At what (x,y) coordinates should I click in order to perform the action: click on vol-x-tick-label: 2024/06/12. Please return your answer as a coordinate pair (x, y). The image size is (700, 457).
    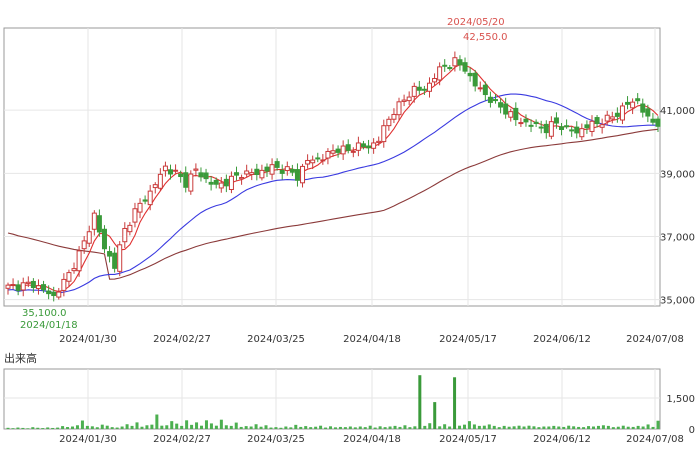
    Looking at the image, I should click on (562, 439).